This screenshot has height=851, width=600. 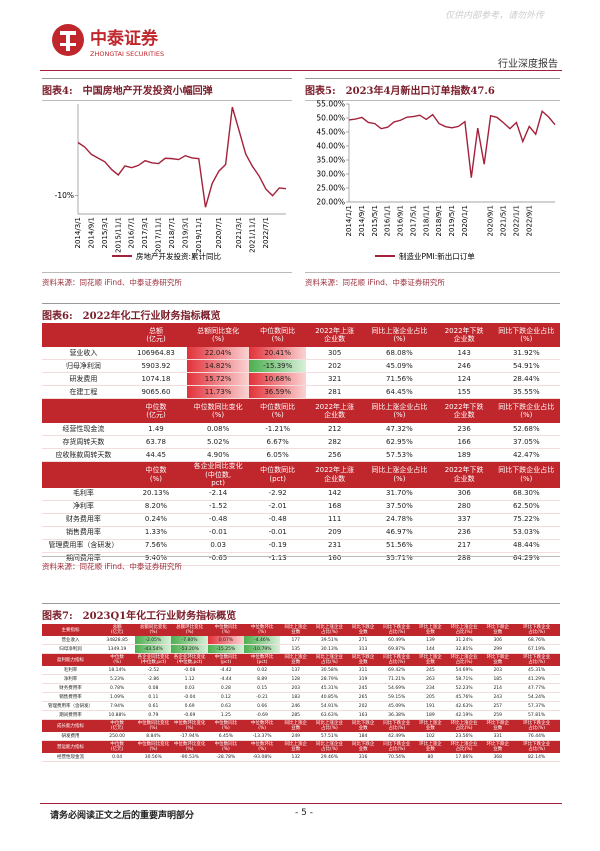 What do you see at coordinates (153, 640) in the screenshot?
I see `cell: -2.05%` at bounding box center [153, 640].